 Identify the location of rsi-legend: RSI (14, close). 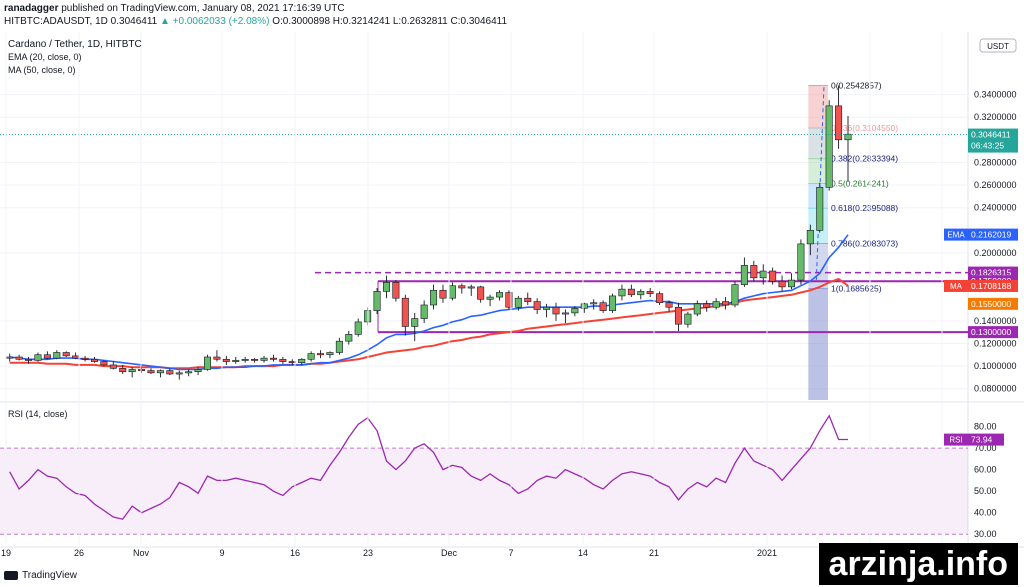
(38, 414).